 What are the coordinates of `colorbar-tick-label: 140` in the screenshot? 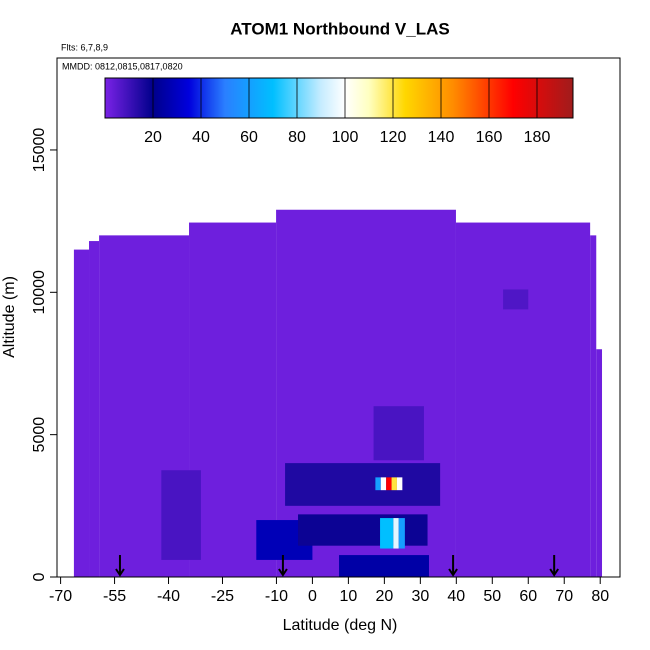 It's located at (441, 137).